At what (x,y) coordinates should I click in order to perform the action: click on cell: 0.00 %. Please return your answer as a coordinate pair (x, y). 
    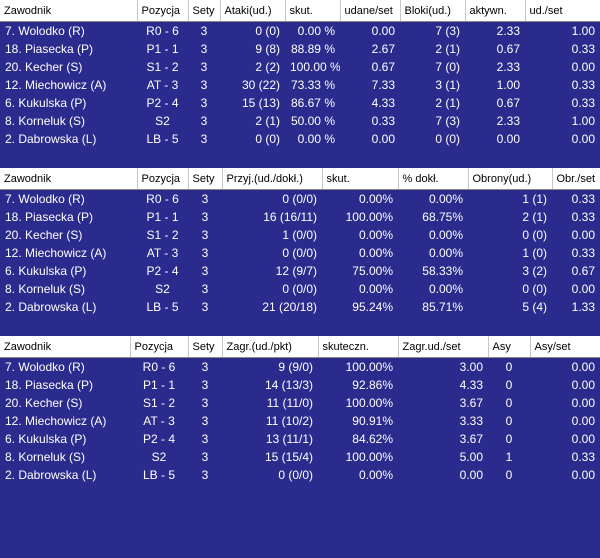
    Looking at the image, I should click on (316, 31).